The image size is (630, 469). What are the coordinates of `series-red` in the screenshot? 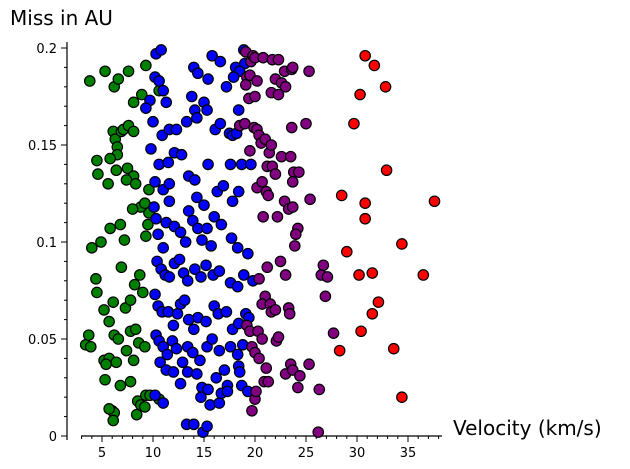 It's located at (387, 226).